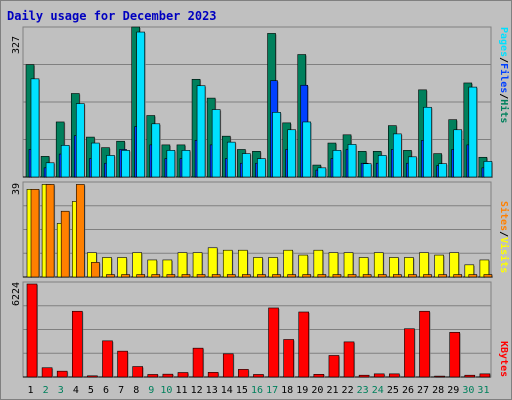 The height and width of the screenshot is (400, 512). I want to click on bot-ymax-label: 6224, so click(16, 294).